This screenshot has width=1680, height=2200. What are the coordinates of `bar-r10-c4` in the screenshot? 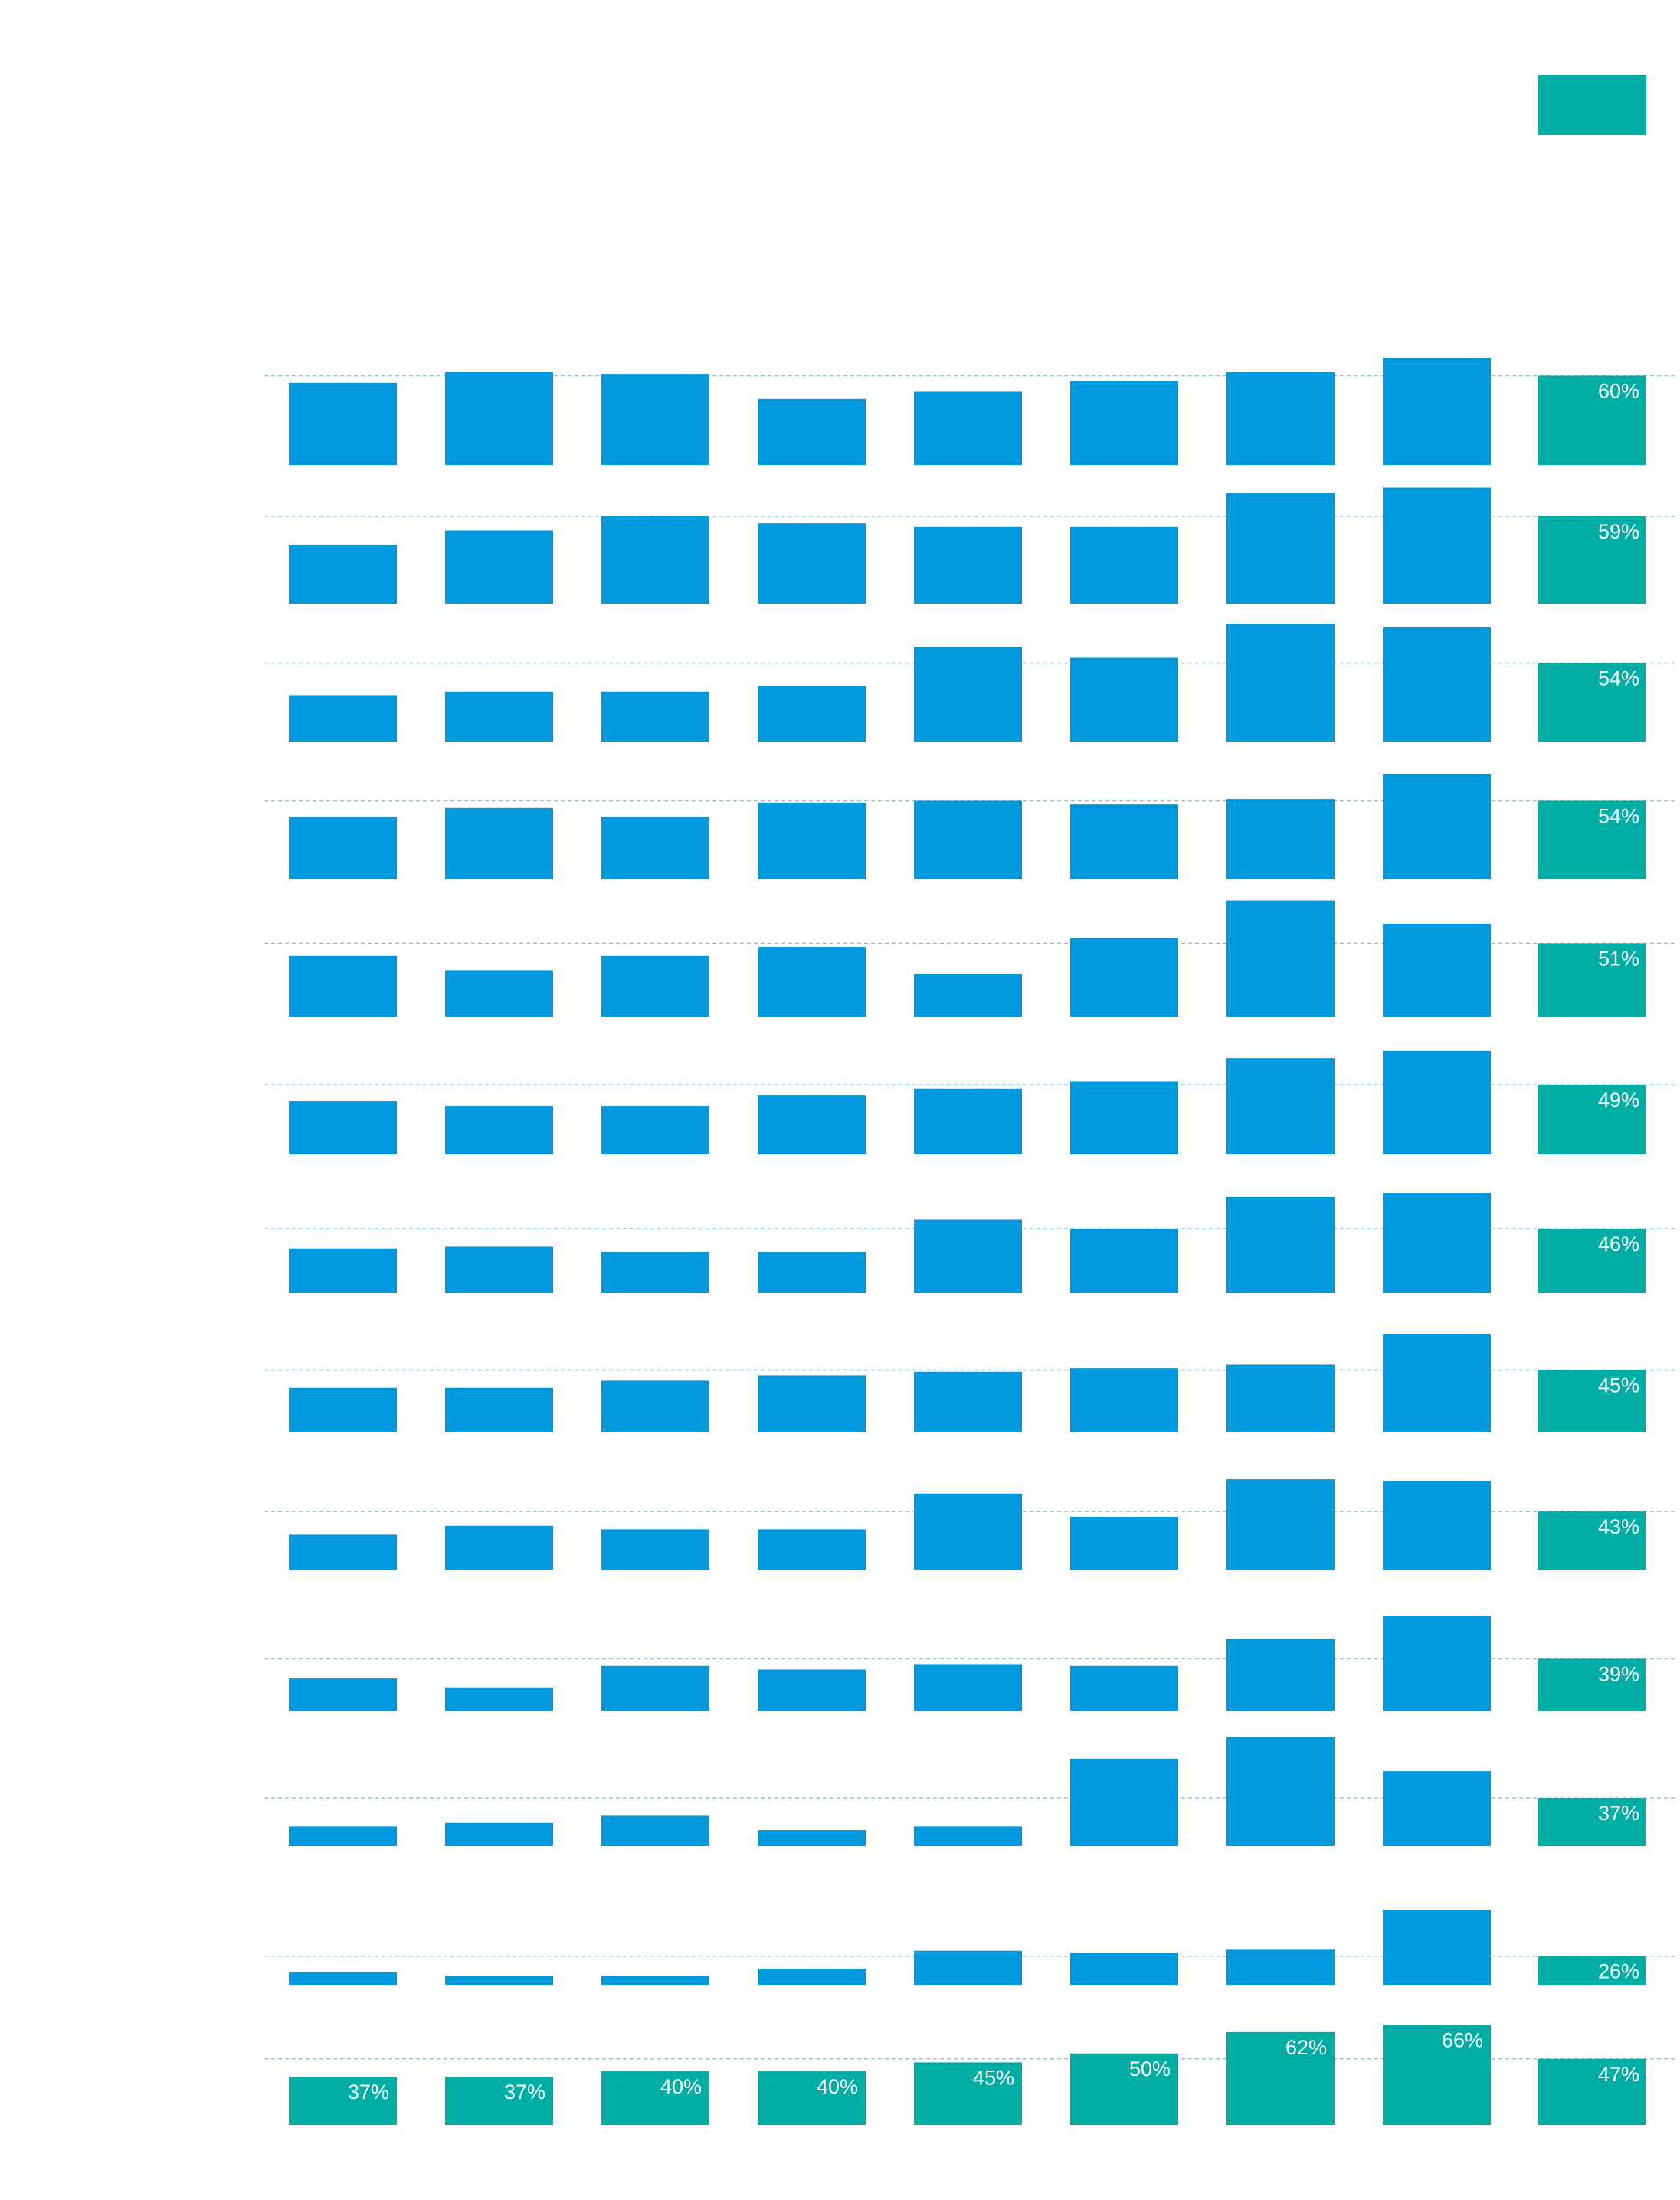 It's located at (812, 1690).